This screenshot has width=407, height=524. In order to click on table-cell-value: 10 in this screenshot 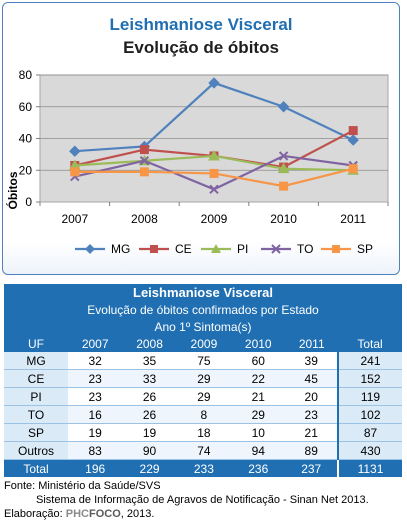, I will do `click(258, 432)`.